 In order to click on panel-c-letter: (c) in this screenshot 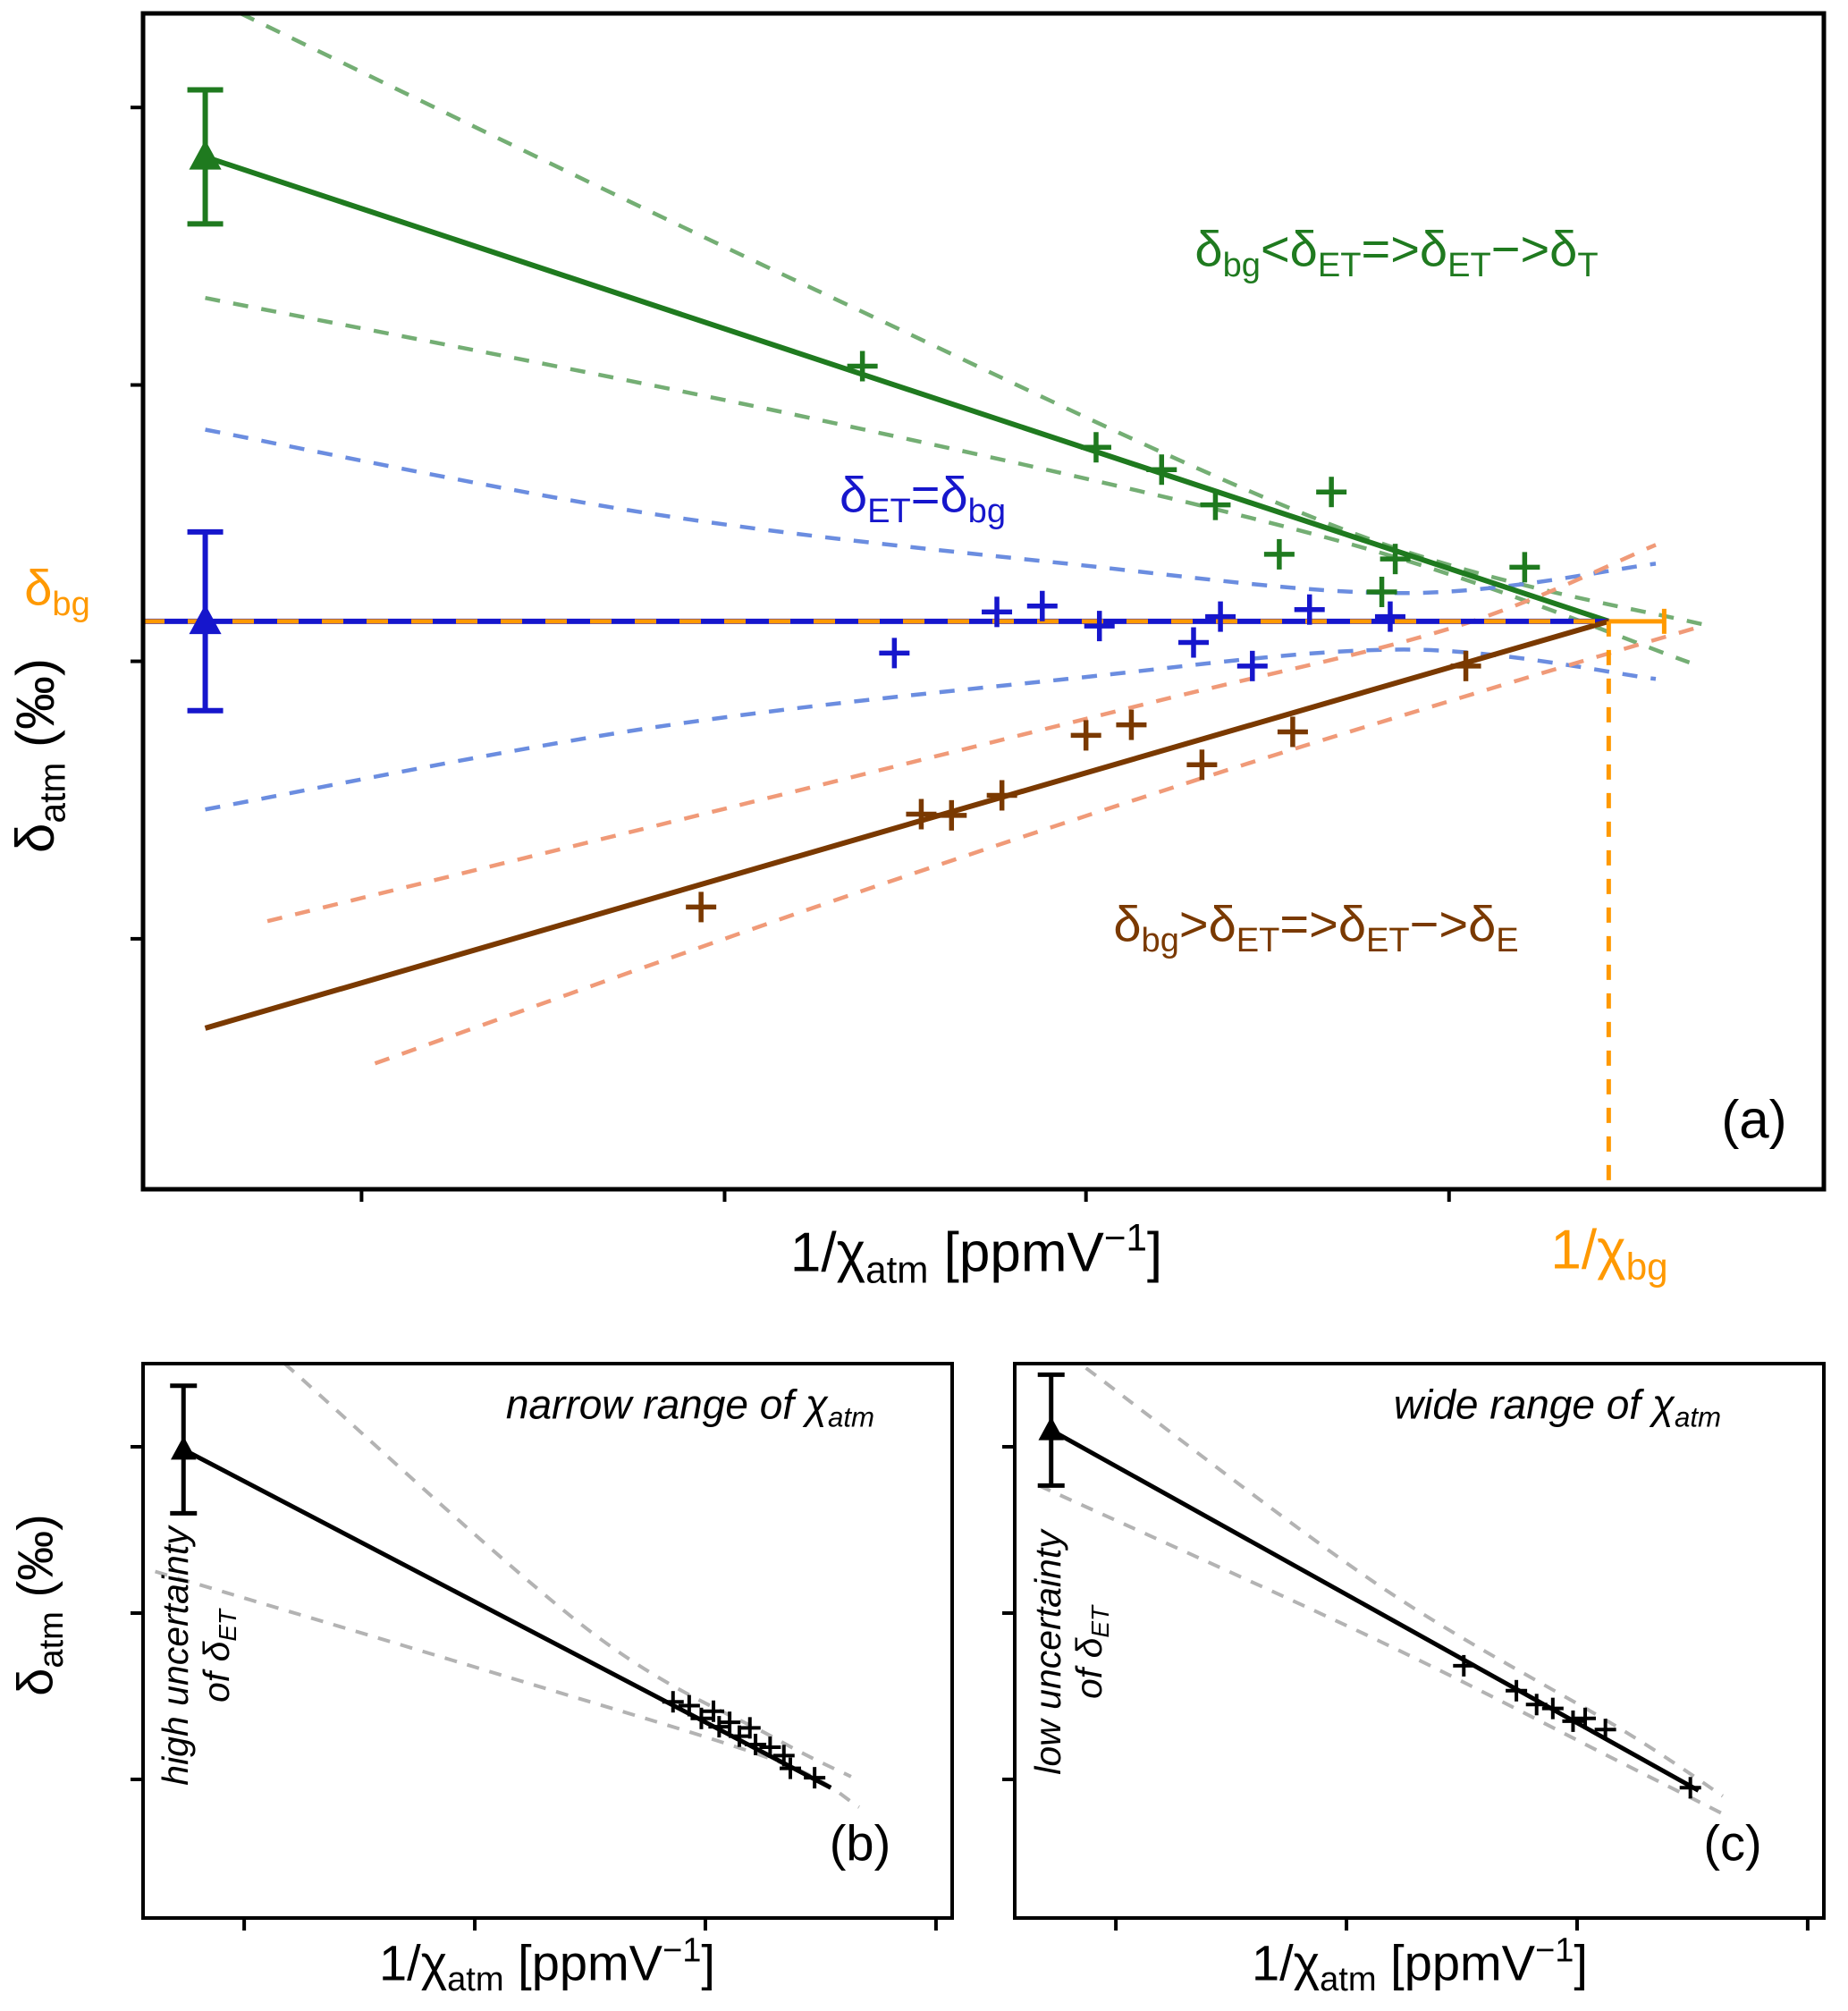, I will do `click(1732, 1843)`.